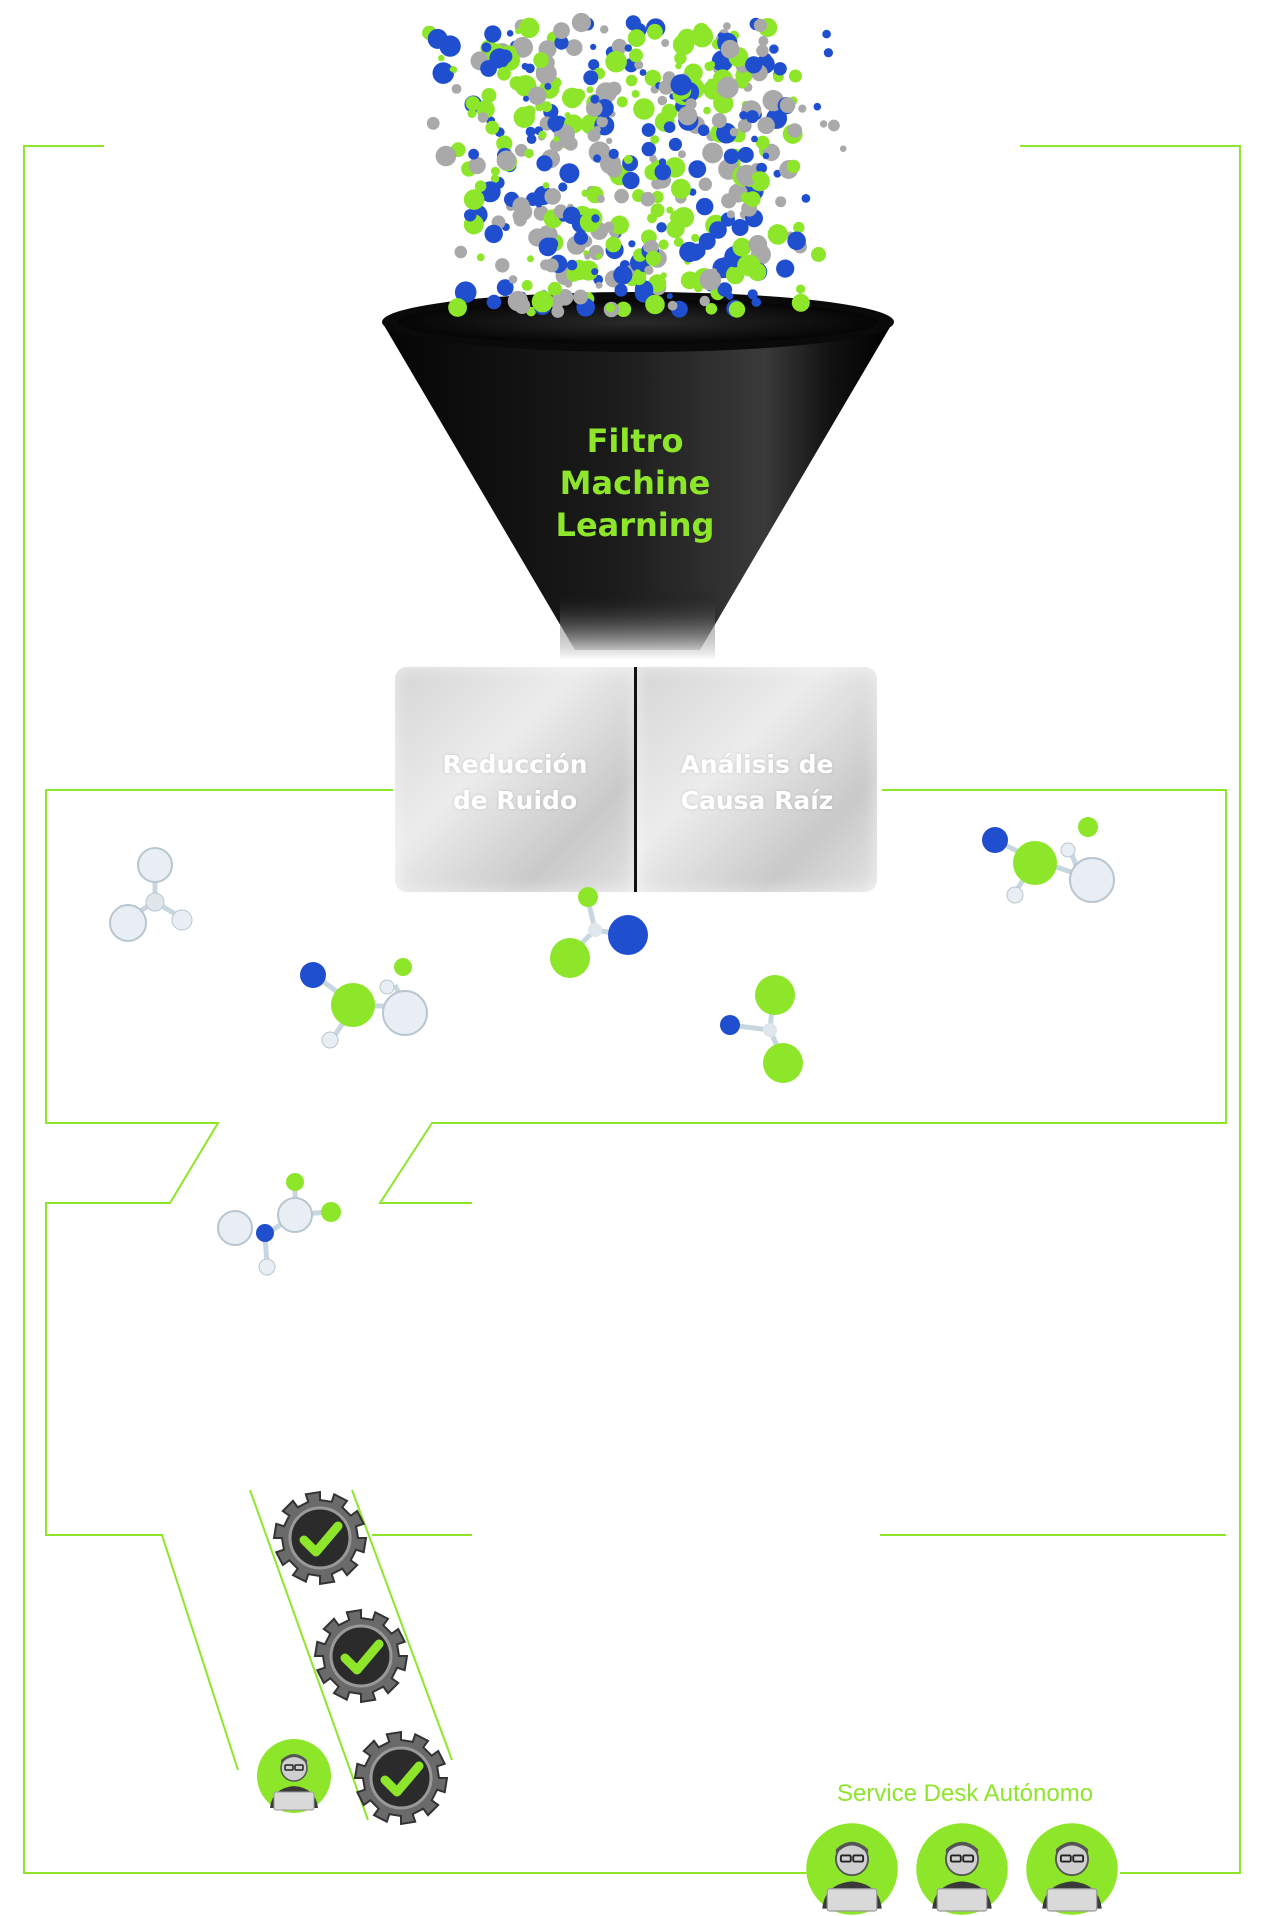 This screenshot has width=1264, height=1916. What do you see at coordinates (635, 779) in the screenshot?
I see `card-divider` at bounding box center [635, 779].